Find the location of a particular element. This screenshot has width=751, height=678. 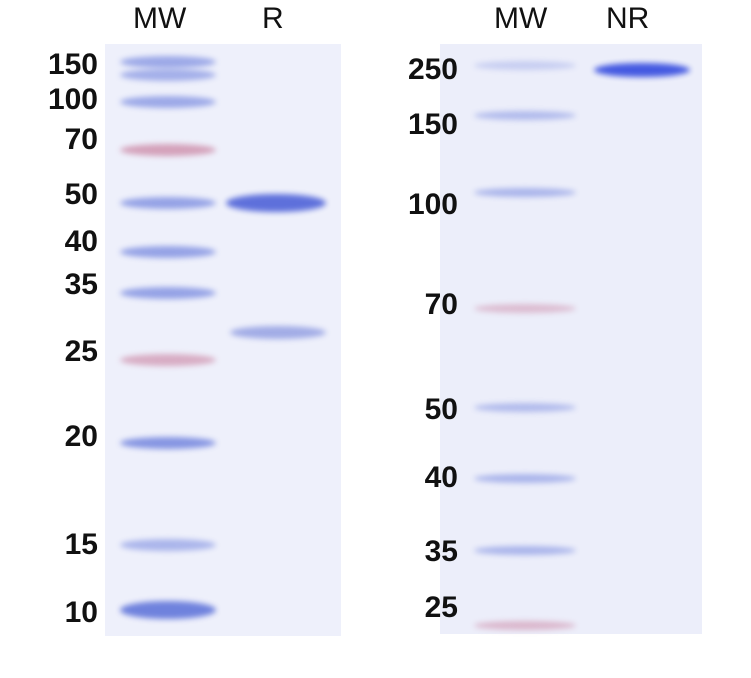

marker-label-left: 100 is located at coordinates (72, 99).